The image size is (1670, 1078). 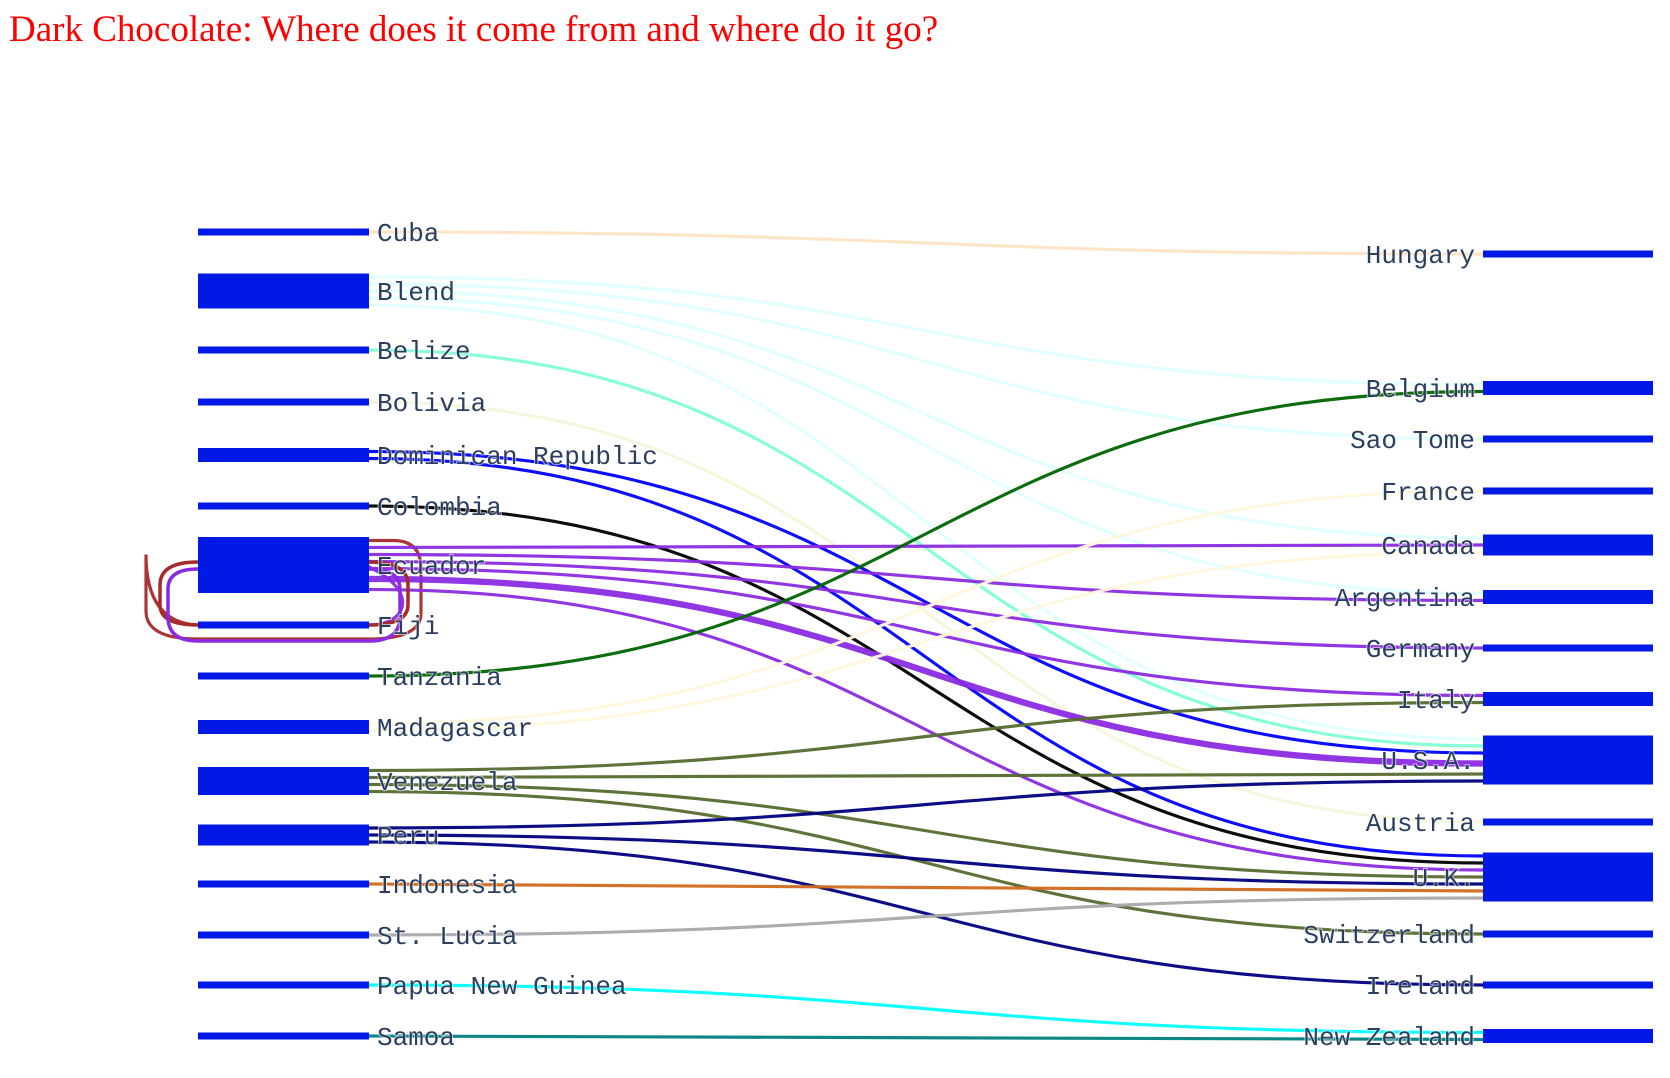 I want to click on node-papua-new-guinea, so click(x=283, y=985).